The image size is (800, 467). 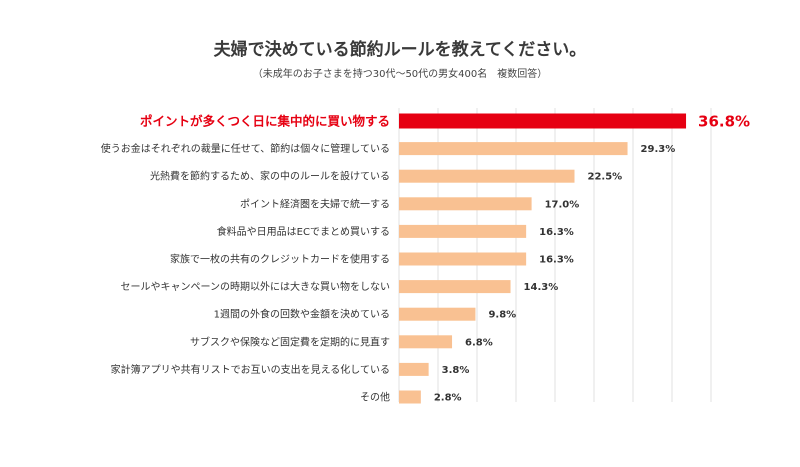 What do you see at coordinates (375, 397) in the screenshot?
I see `category-label-10: その他` at bounding box center [375, 397].